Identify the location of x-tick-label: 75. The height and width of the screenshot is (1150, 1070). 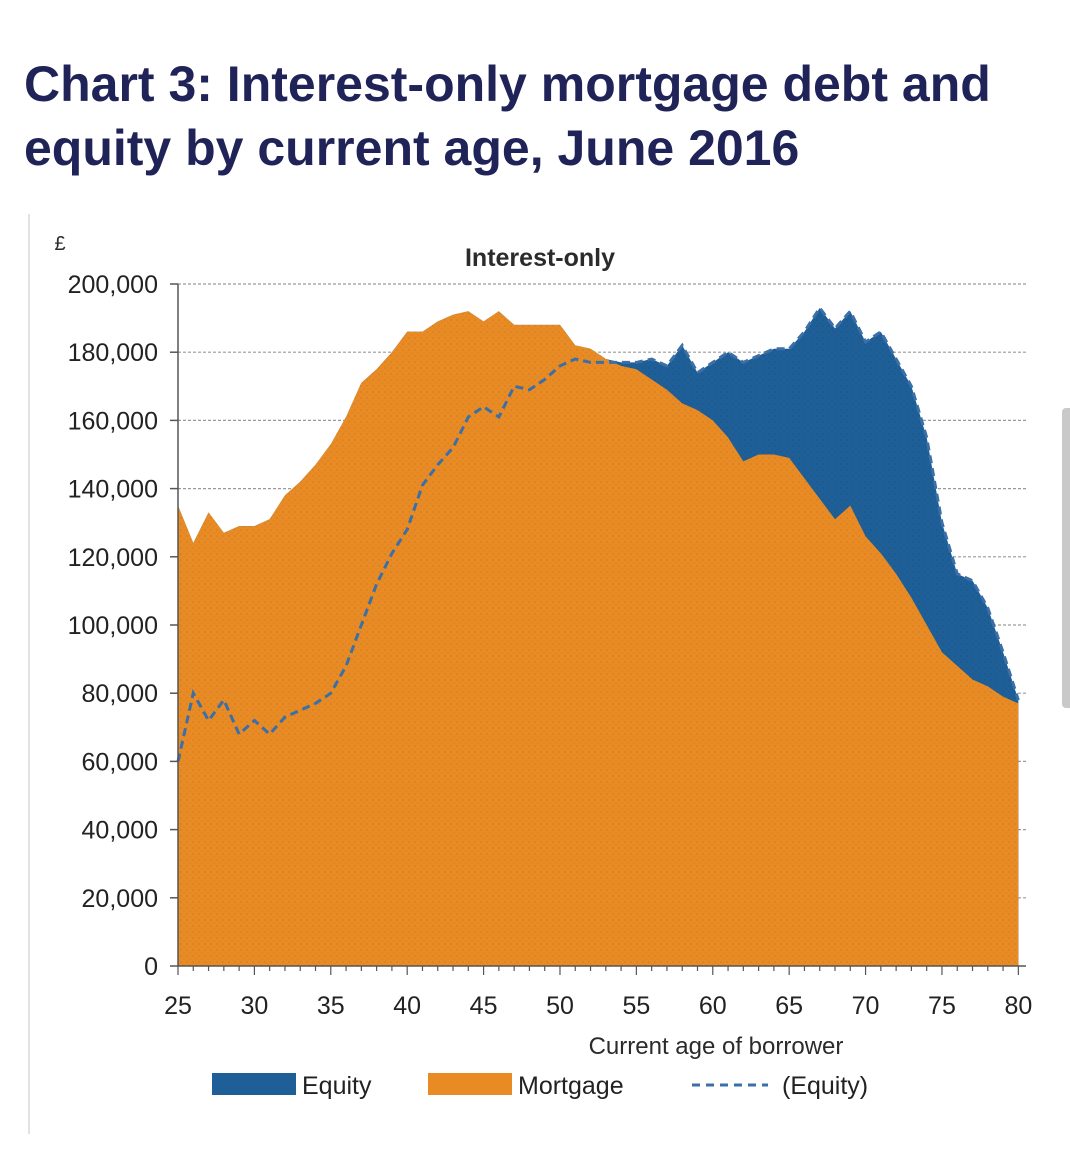
(942, 1006).